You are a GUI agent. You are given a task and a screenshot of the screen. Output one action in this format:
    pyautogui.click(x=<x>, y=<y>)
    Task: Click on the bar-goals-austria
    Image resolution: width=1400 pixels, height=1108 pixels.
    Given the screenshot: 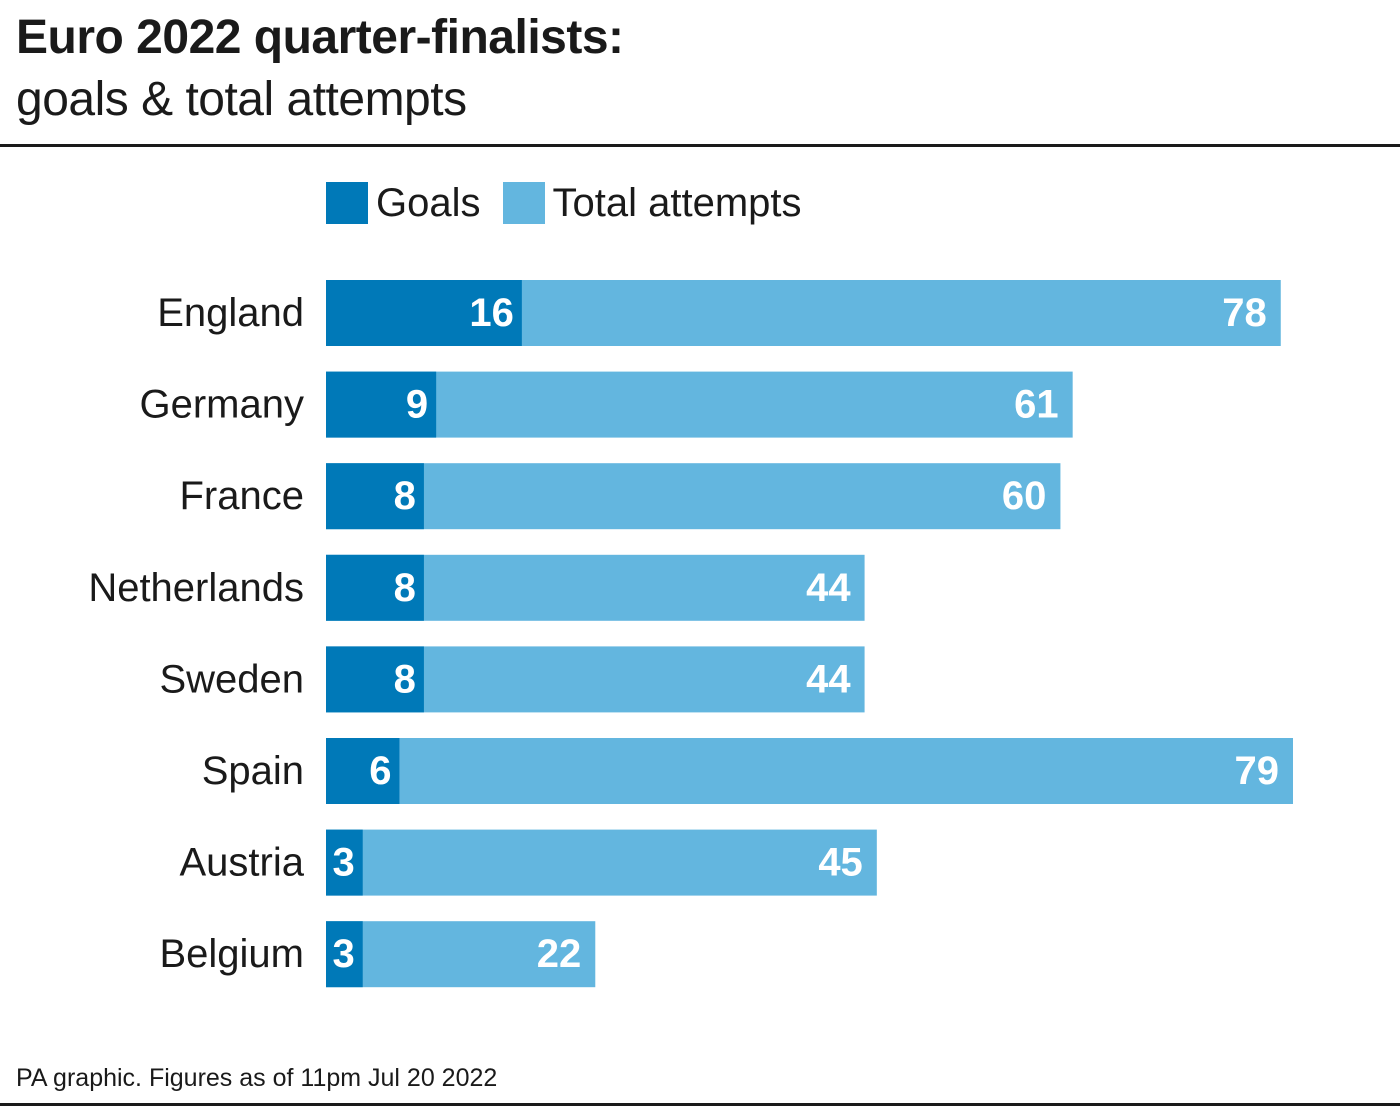 What is the action you would take?
    pyautogui.click(x=344, y=862)
    